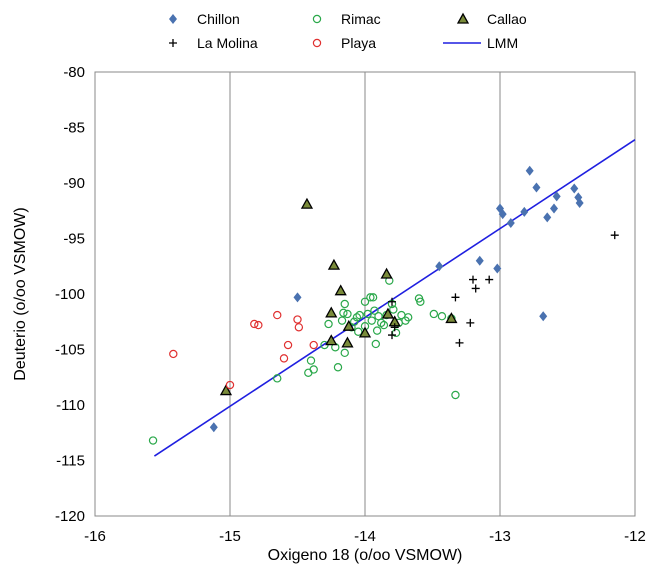 The height and width of the screenshot is (570, 653). Describe the element at coordinates (173, 19) in the screenshot. I see `legend-marker-chillon` at that location.